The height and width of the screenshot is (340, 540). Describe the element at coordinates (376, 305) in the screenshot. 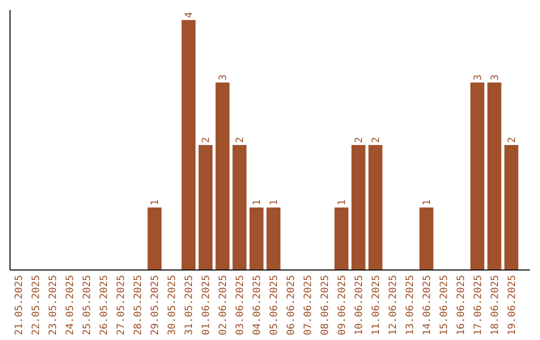

I see `x-tick-label: 11.06.2025` at that location.